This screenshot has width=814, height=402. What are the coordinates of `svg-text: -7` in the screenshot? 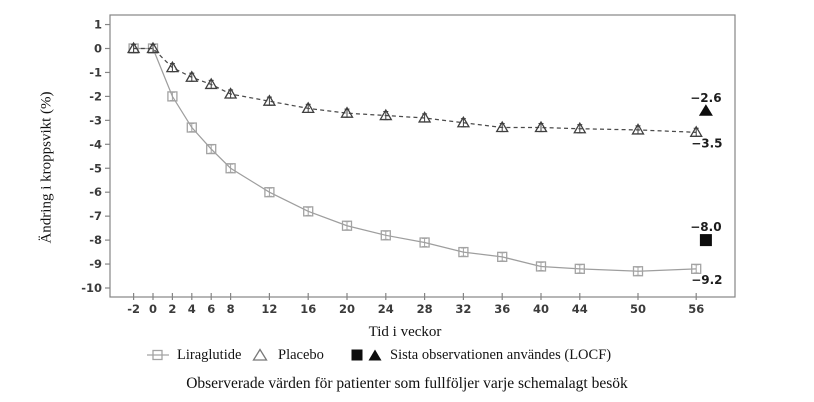 It's located at (95, 216).